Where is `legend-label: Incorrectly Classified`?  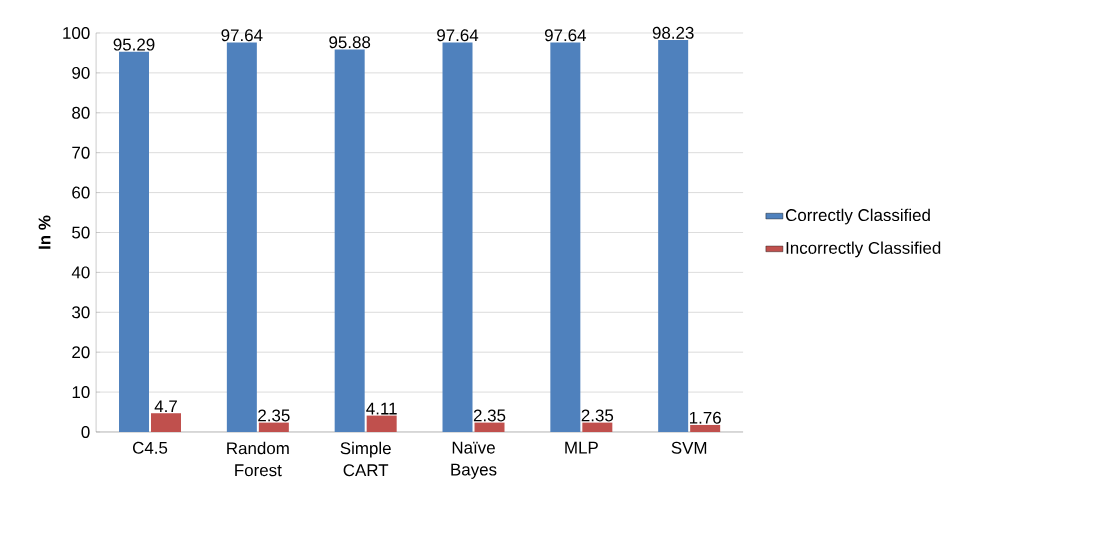
legend-label: Incorrectly Classified is located at coordinates (863, 249).